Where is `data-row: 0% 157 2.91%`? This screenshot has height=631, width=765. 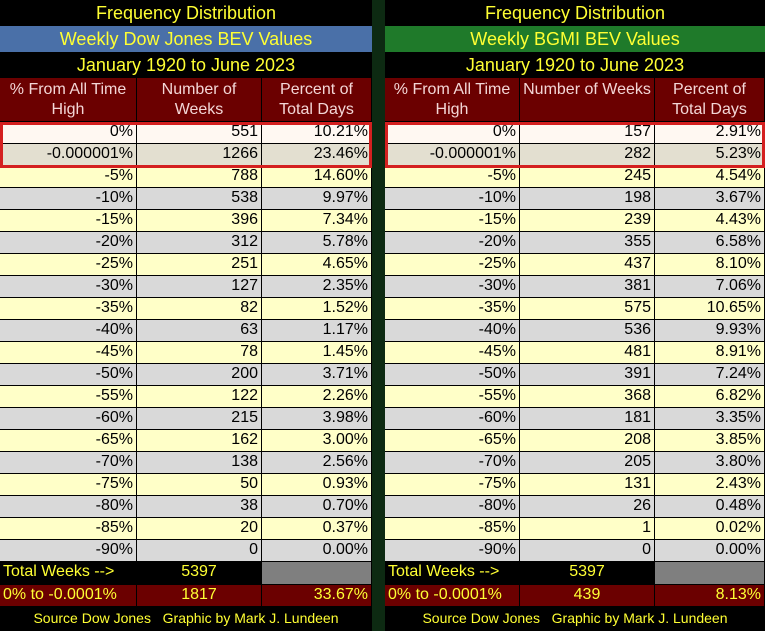
data-row: 0% 157 2.91% is located at coordinates (575, 133).